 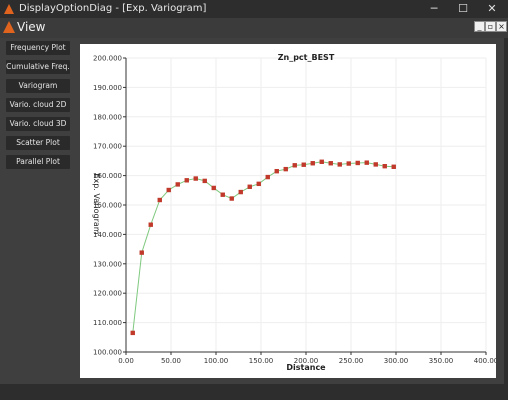 What do you see at coordinates (107, 264) in the screenshot?
I see `y-tick-label: 130.000` at bounding box center [107, 264].